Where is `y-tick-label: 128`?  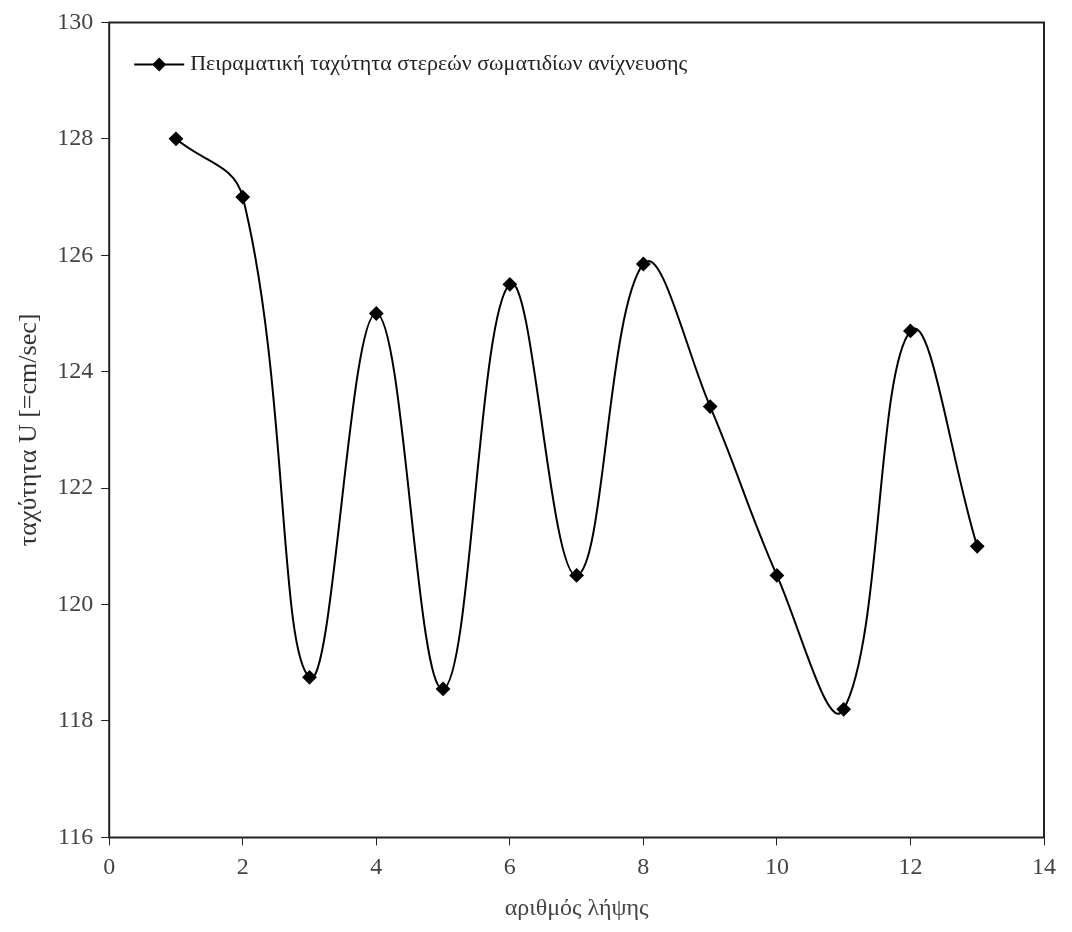 y-tick-label: 128 is located at coordinates (75, 137).